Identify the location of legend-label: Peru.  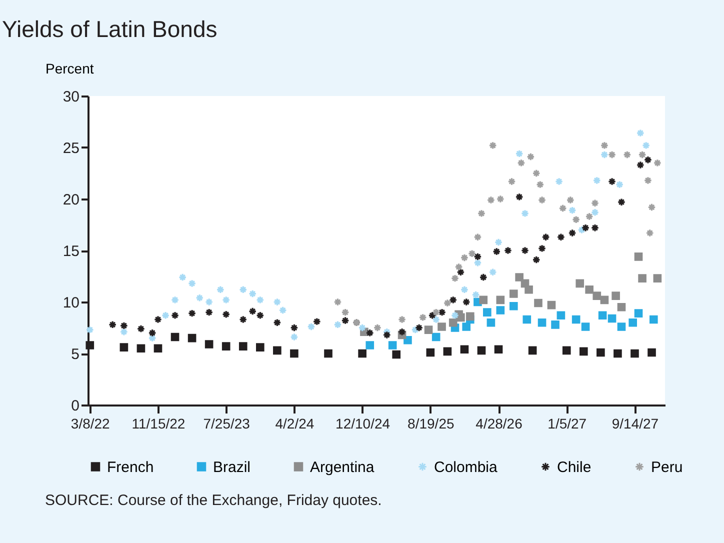
(667, 467).